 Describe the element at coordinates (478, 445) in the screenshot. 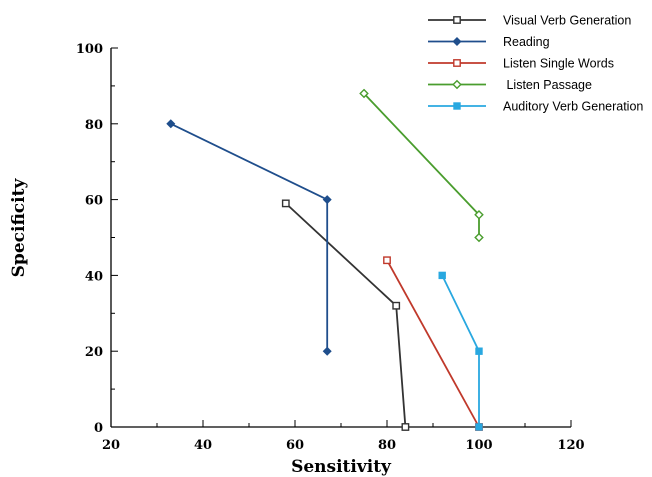

I see `x-tick-label: 100` at that location.